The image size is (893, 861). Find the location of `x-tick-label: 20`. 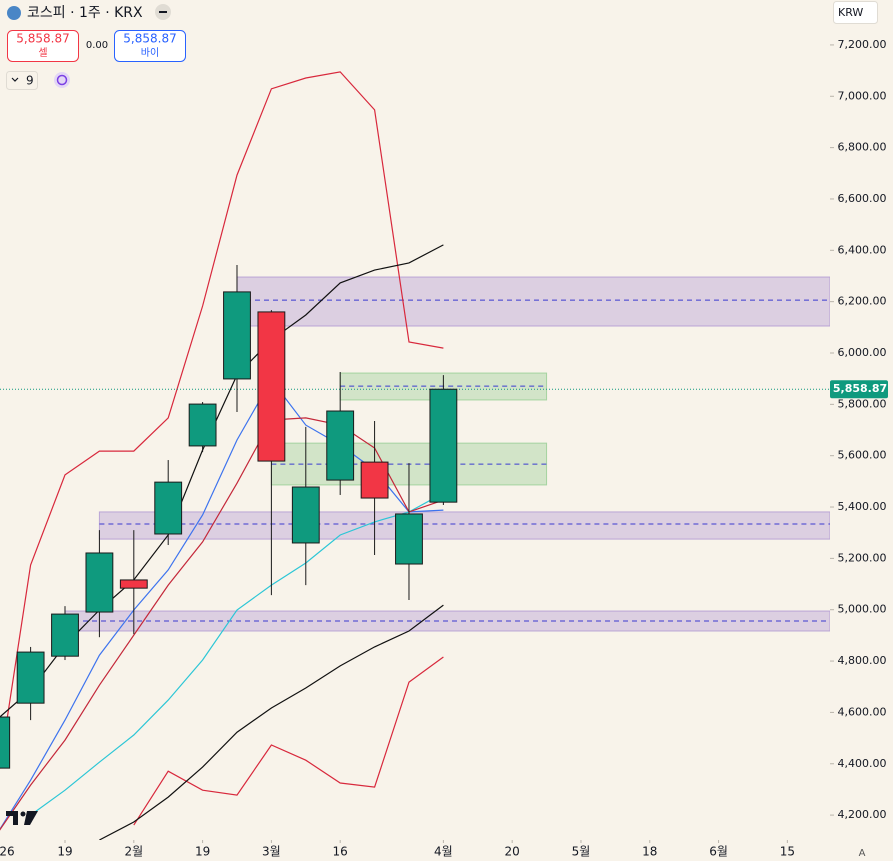

x-tick-label: 20 is located at coordinates (512, 852).